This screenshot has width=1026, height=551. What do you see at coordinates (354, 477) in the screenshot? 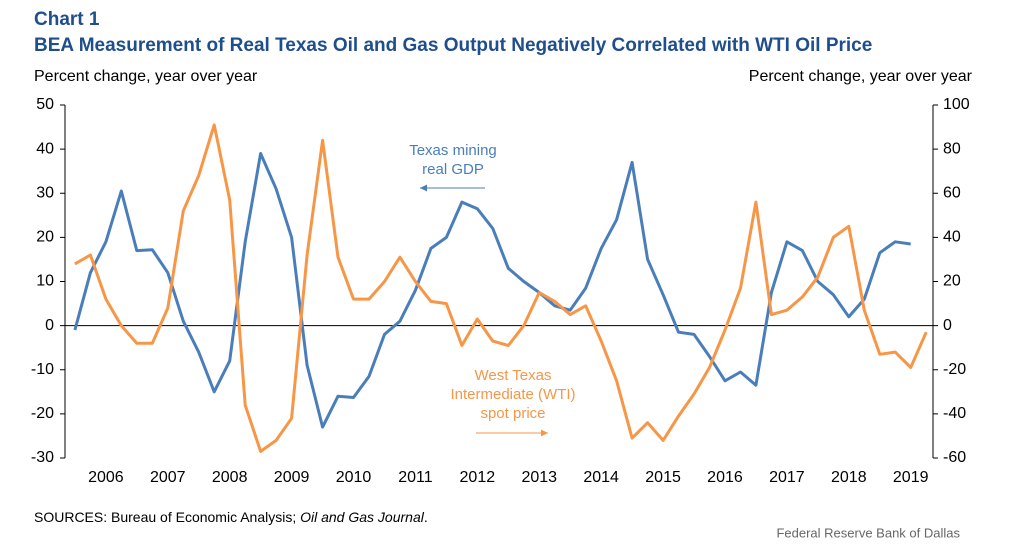
I see `x-tick-label: 2010` at bounding box center [354, 477].